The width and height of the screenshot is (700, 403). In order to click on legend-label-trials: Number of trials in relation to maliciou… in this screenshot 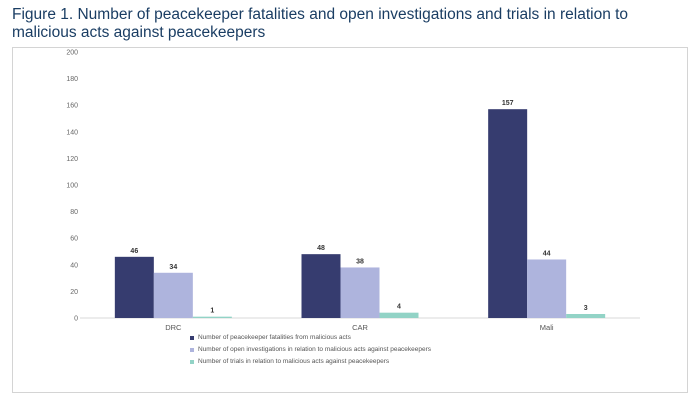, I will do `click(294, 361)`.